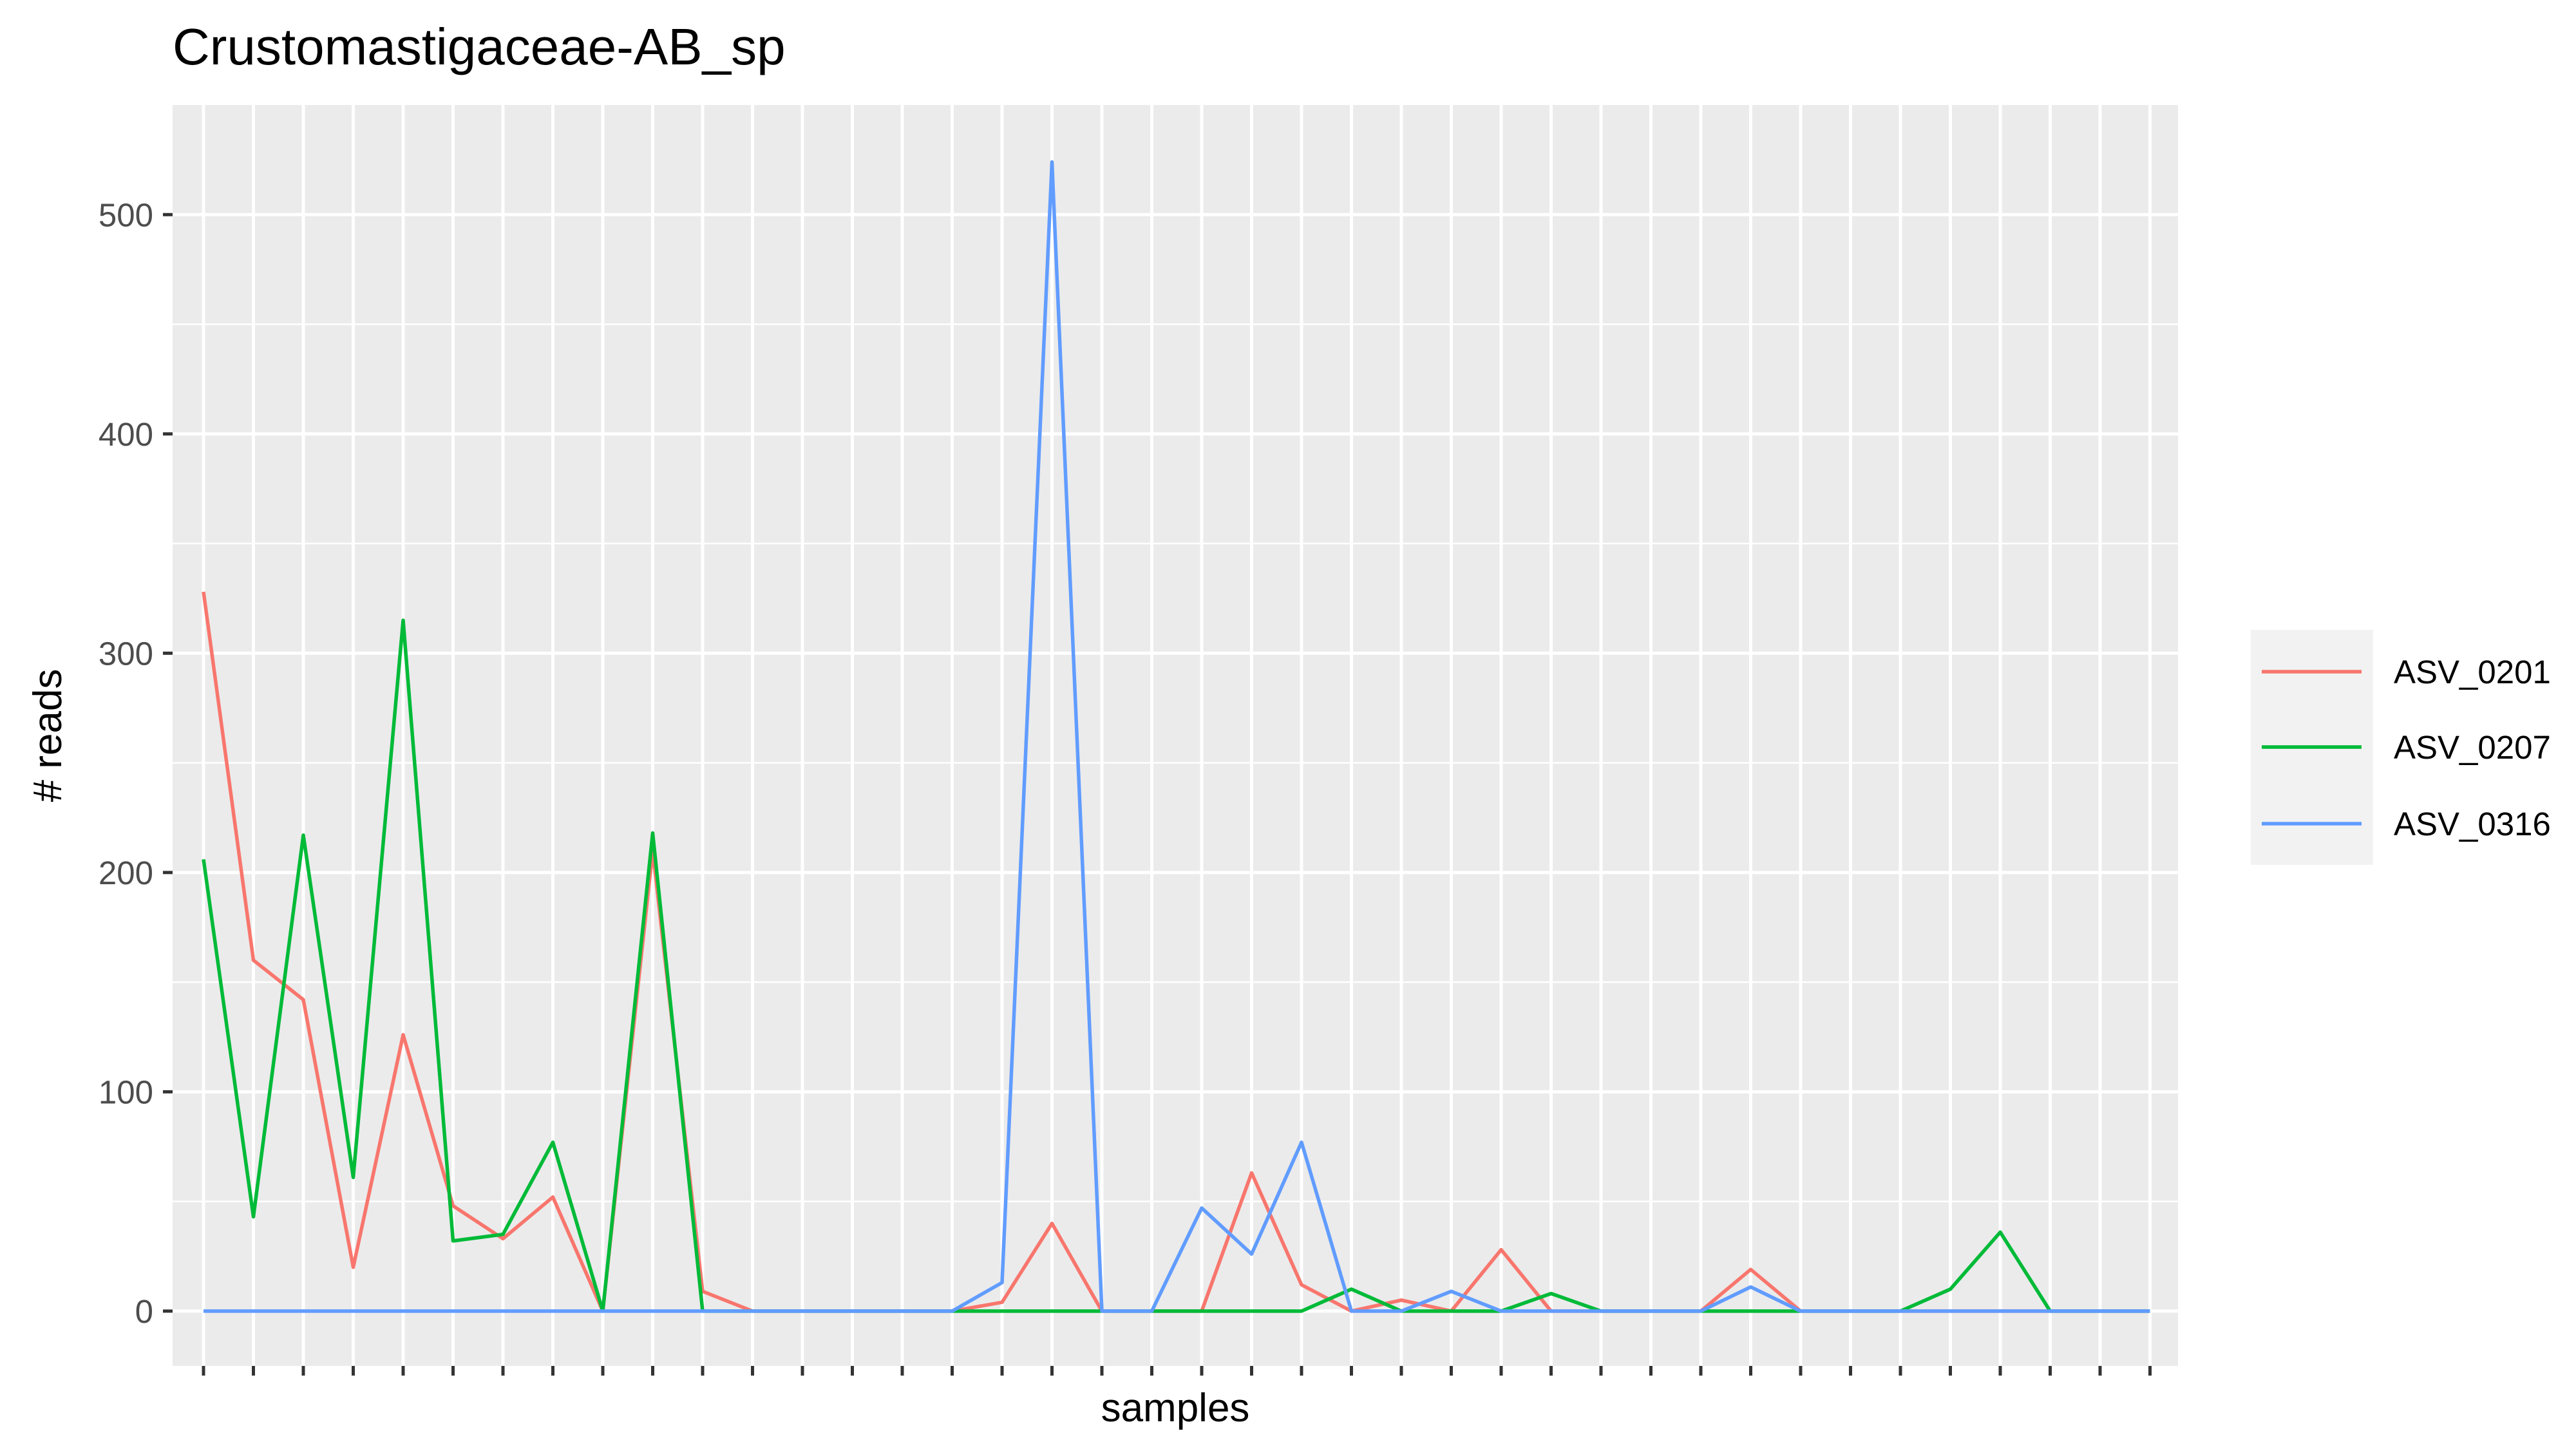  I want to click on y-tick-label: 200, so click(126, 873).